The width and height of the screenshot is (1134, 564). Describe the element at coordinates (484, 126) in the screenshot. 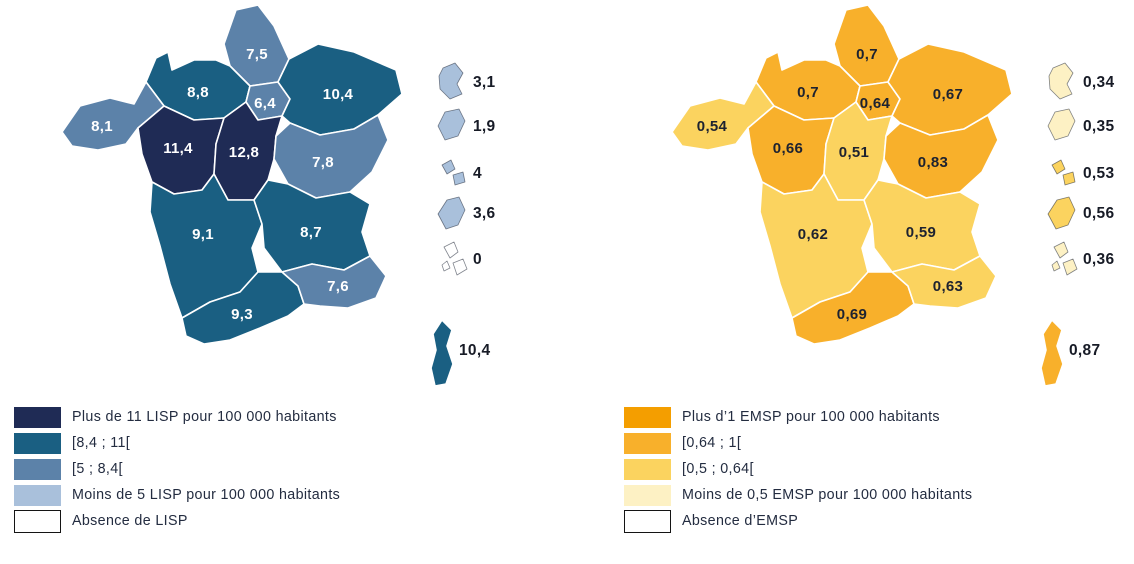

I see `value-label: 1,9` at that location.